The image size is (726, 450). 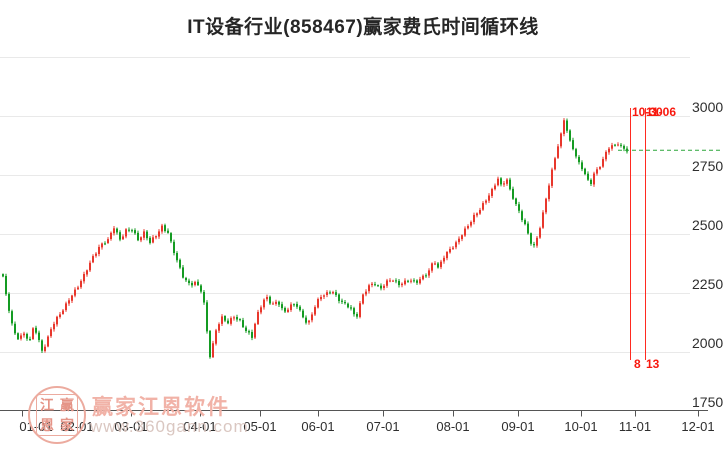 I want to click on y-axis-label-3000: 3000, so click(x=708, y=107).